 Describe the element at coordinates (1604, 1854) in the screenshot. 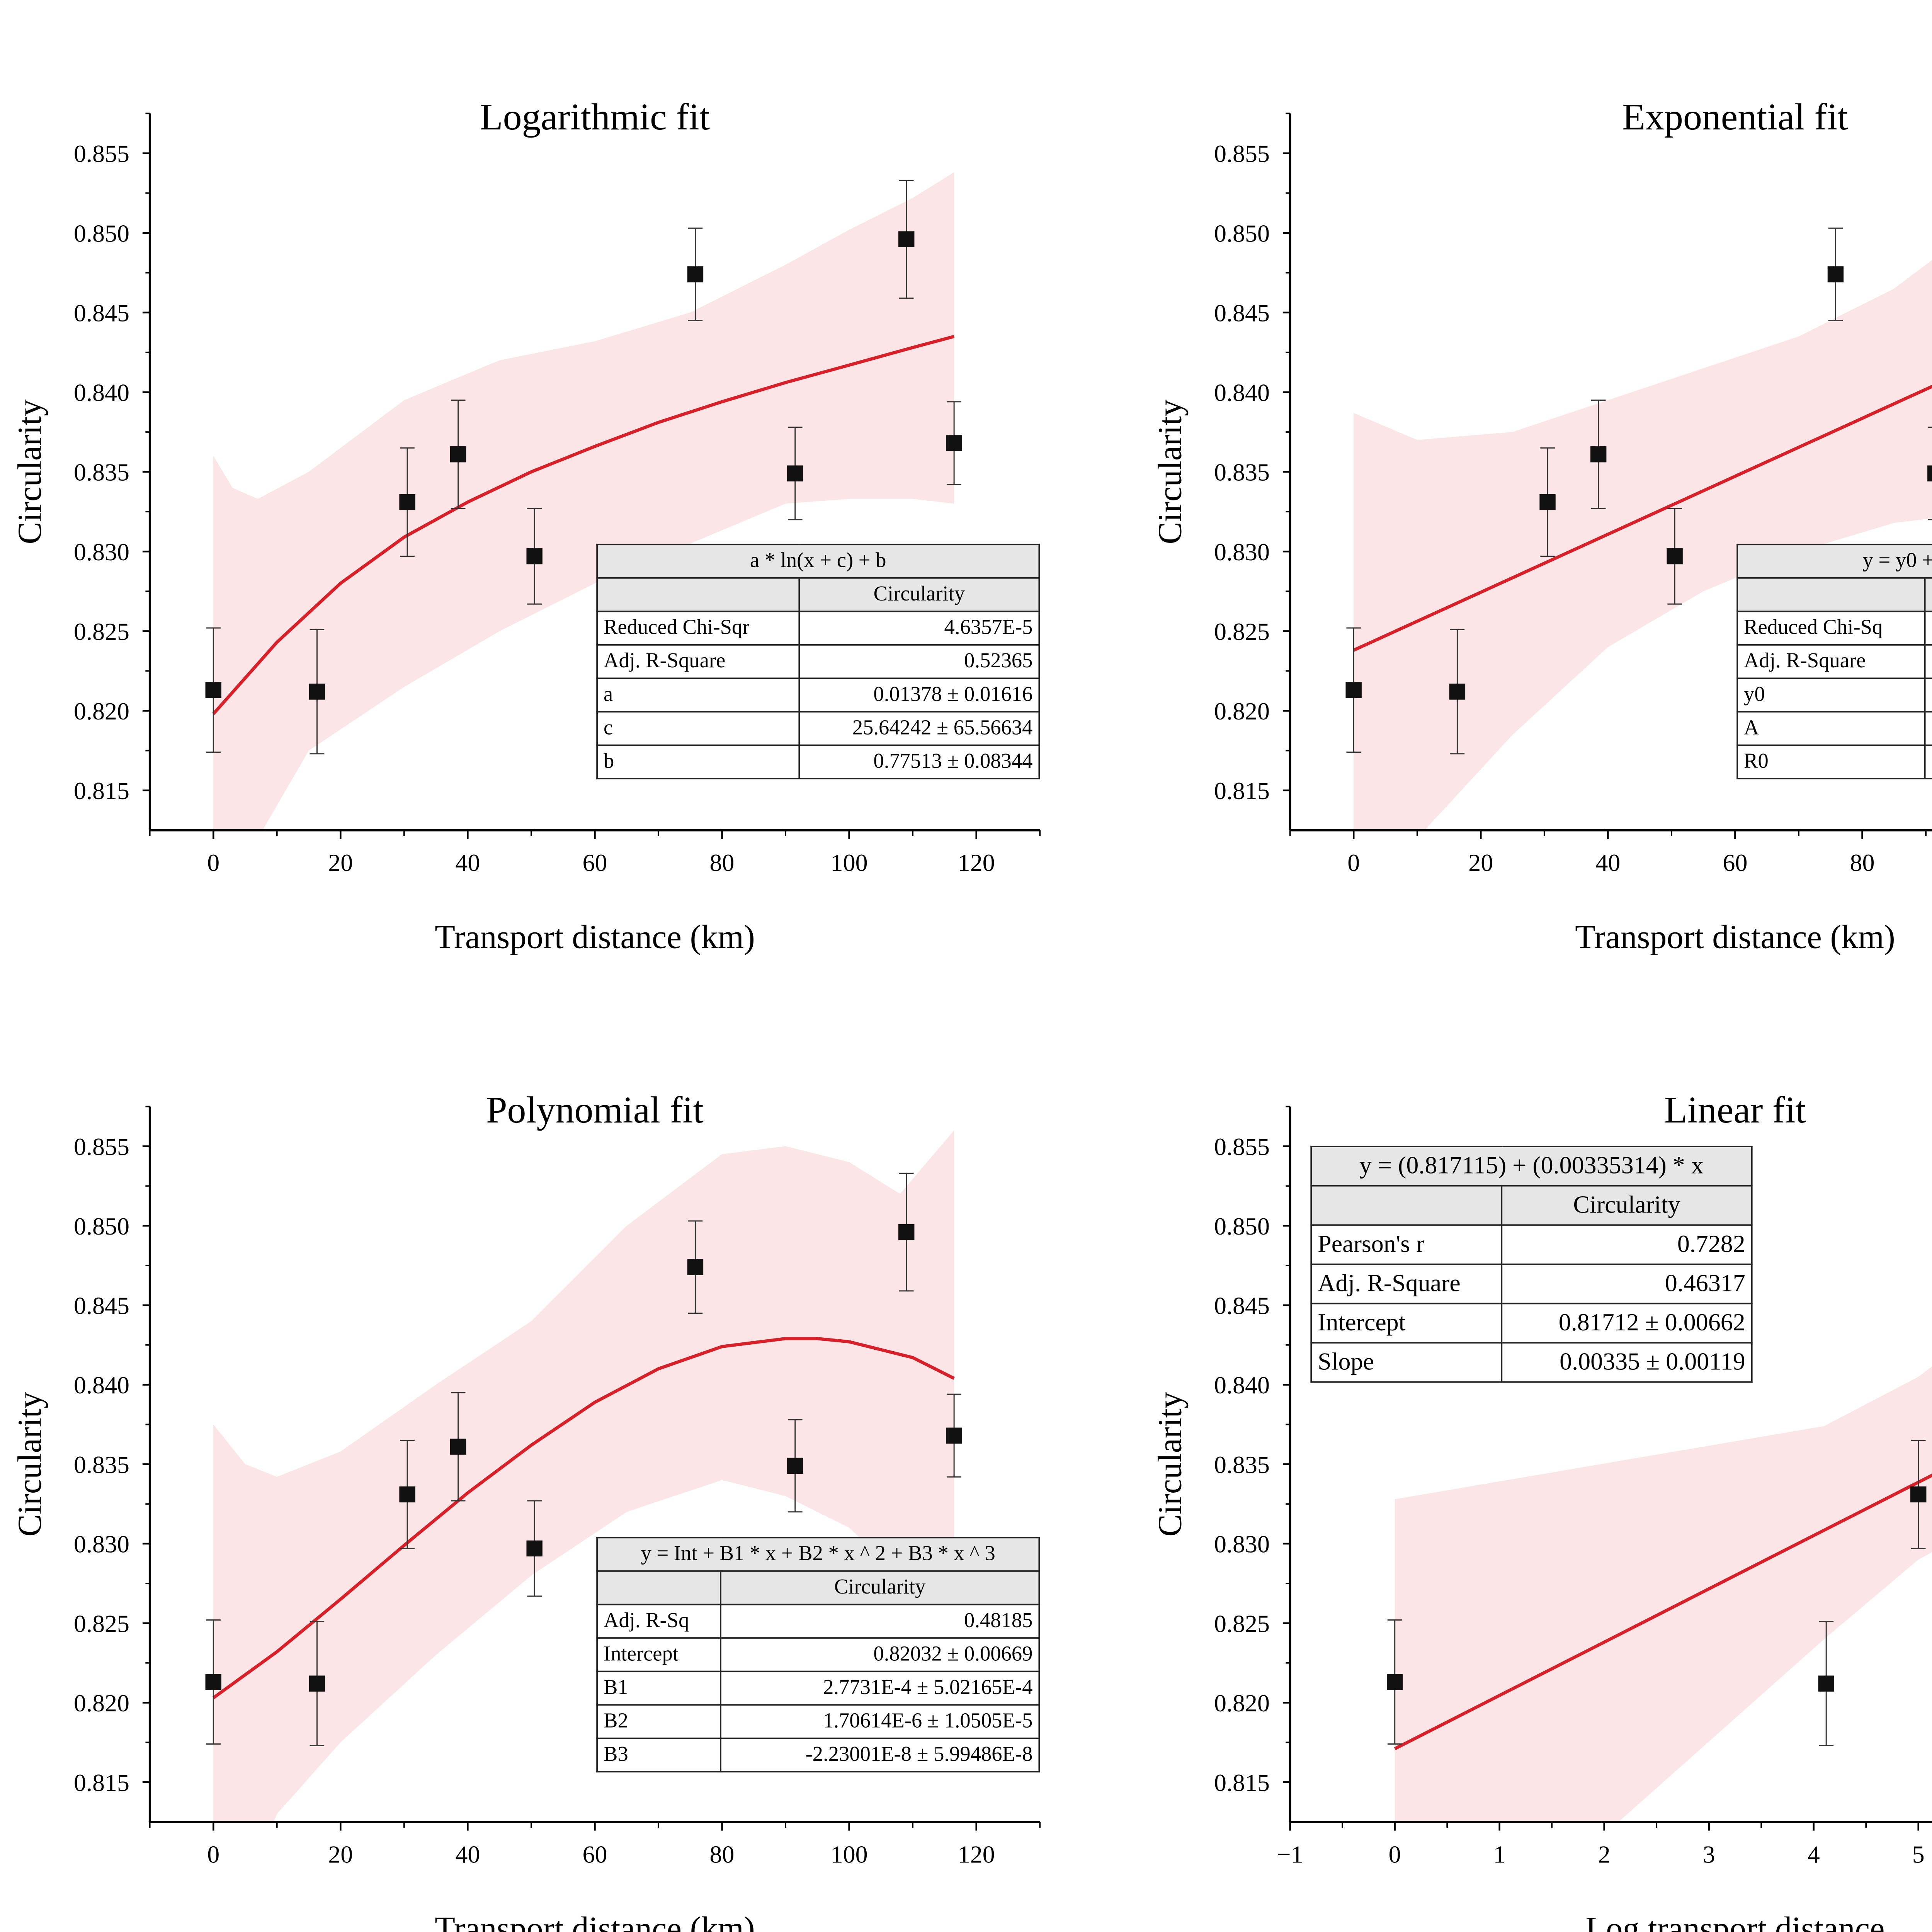

I see `x-tick-label: 2` at that location.